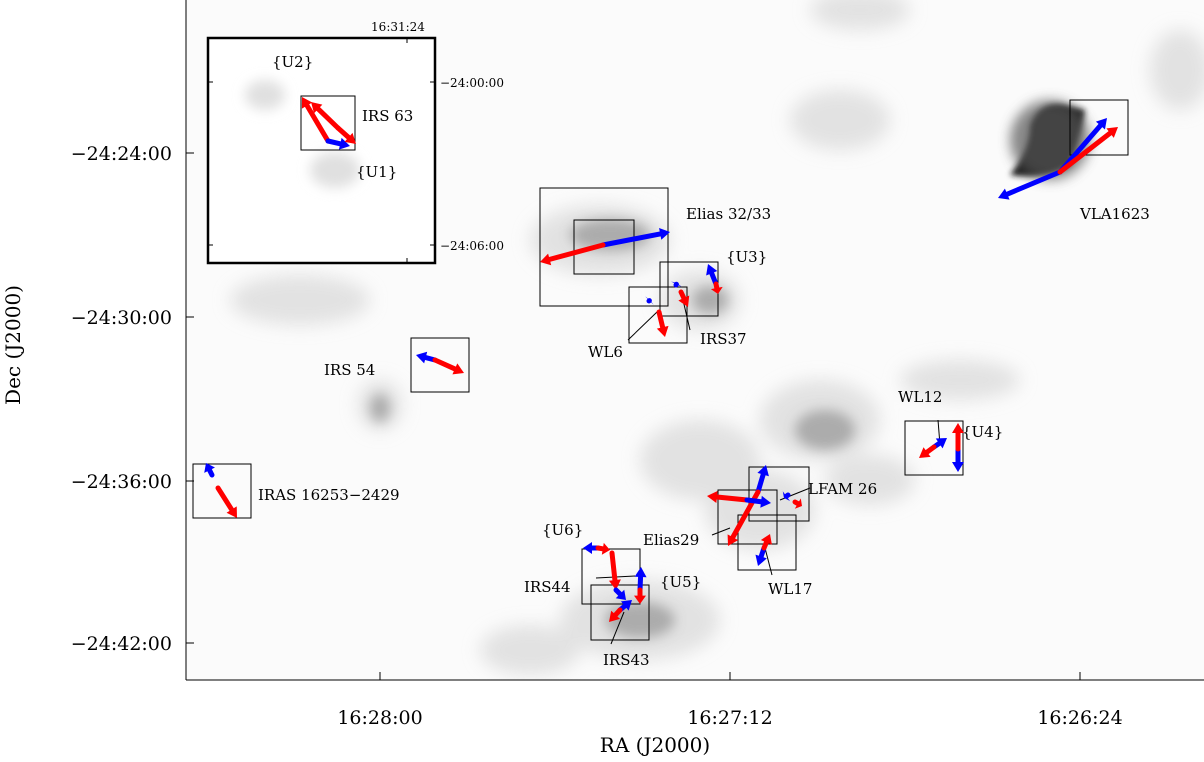 The image size is (1204, 762). Describe the element at coordinates (376, 172) in the screenshot. I see `inset-label-u1: {U1}` at that location.